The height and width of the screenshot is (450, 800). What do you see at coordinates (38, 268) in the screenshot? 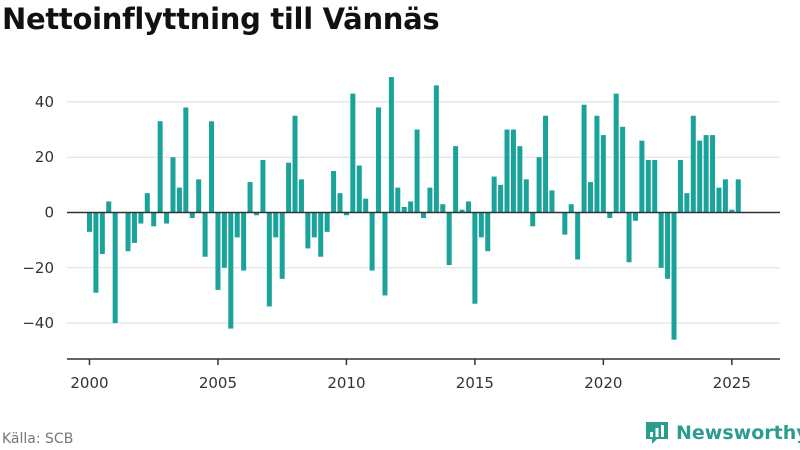
I see `y-tick-label: −20` at bounding box center [38, 268].